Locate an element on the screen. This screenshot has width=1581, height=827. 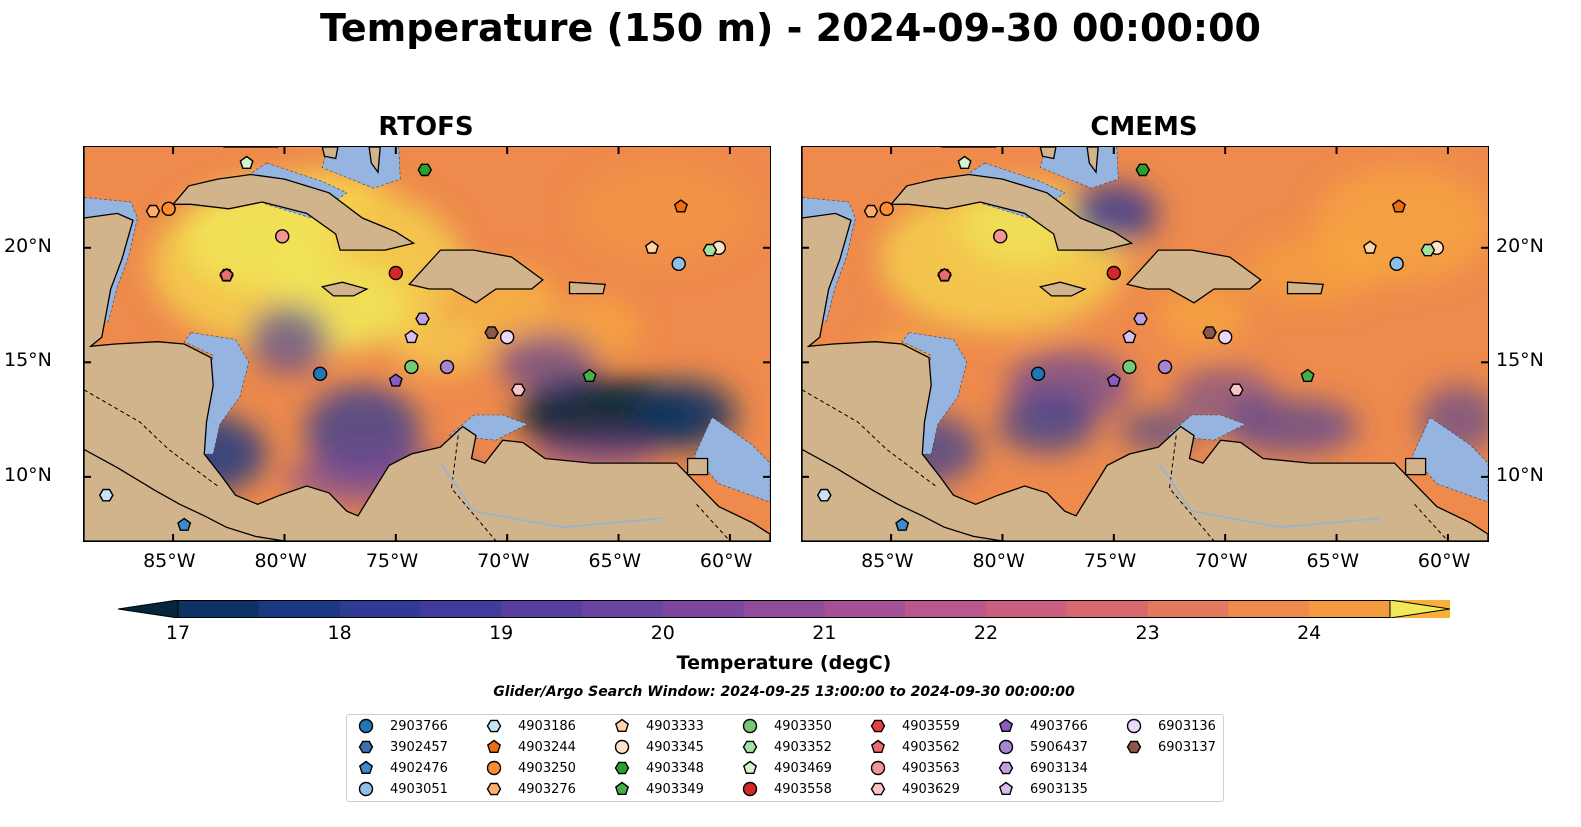
legend-label: 4903352 is located at coordinates (803, 747).